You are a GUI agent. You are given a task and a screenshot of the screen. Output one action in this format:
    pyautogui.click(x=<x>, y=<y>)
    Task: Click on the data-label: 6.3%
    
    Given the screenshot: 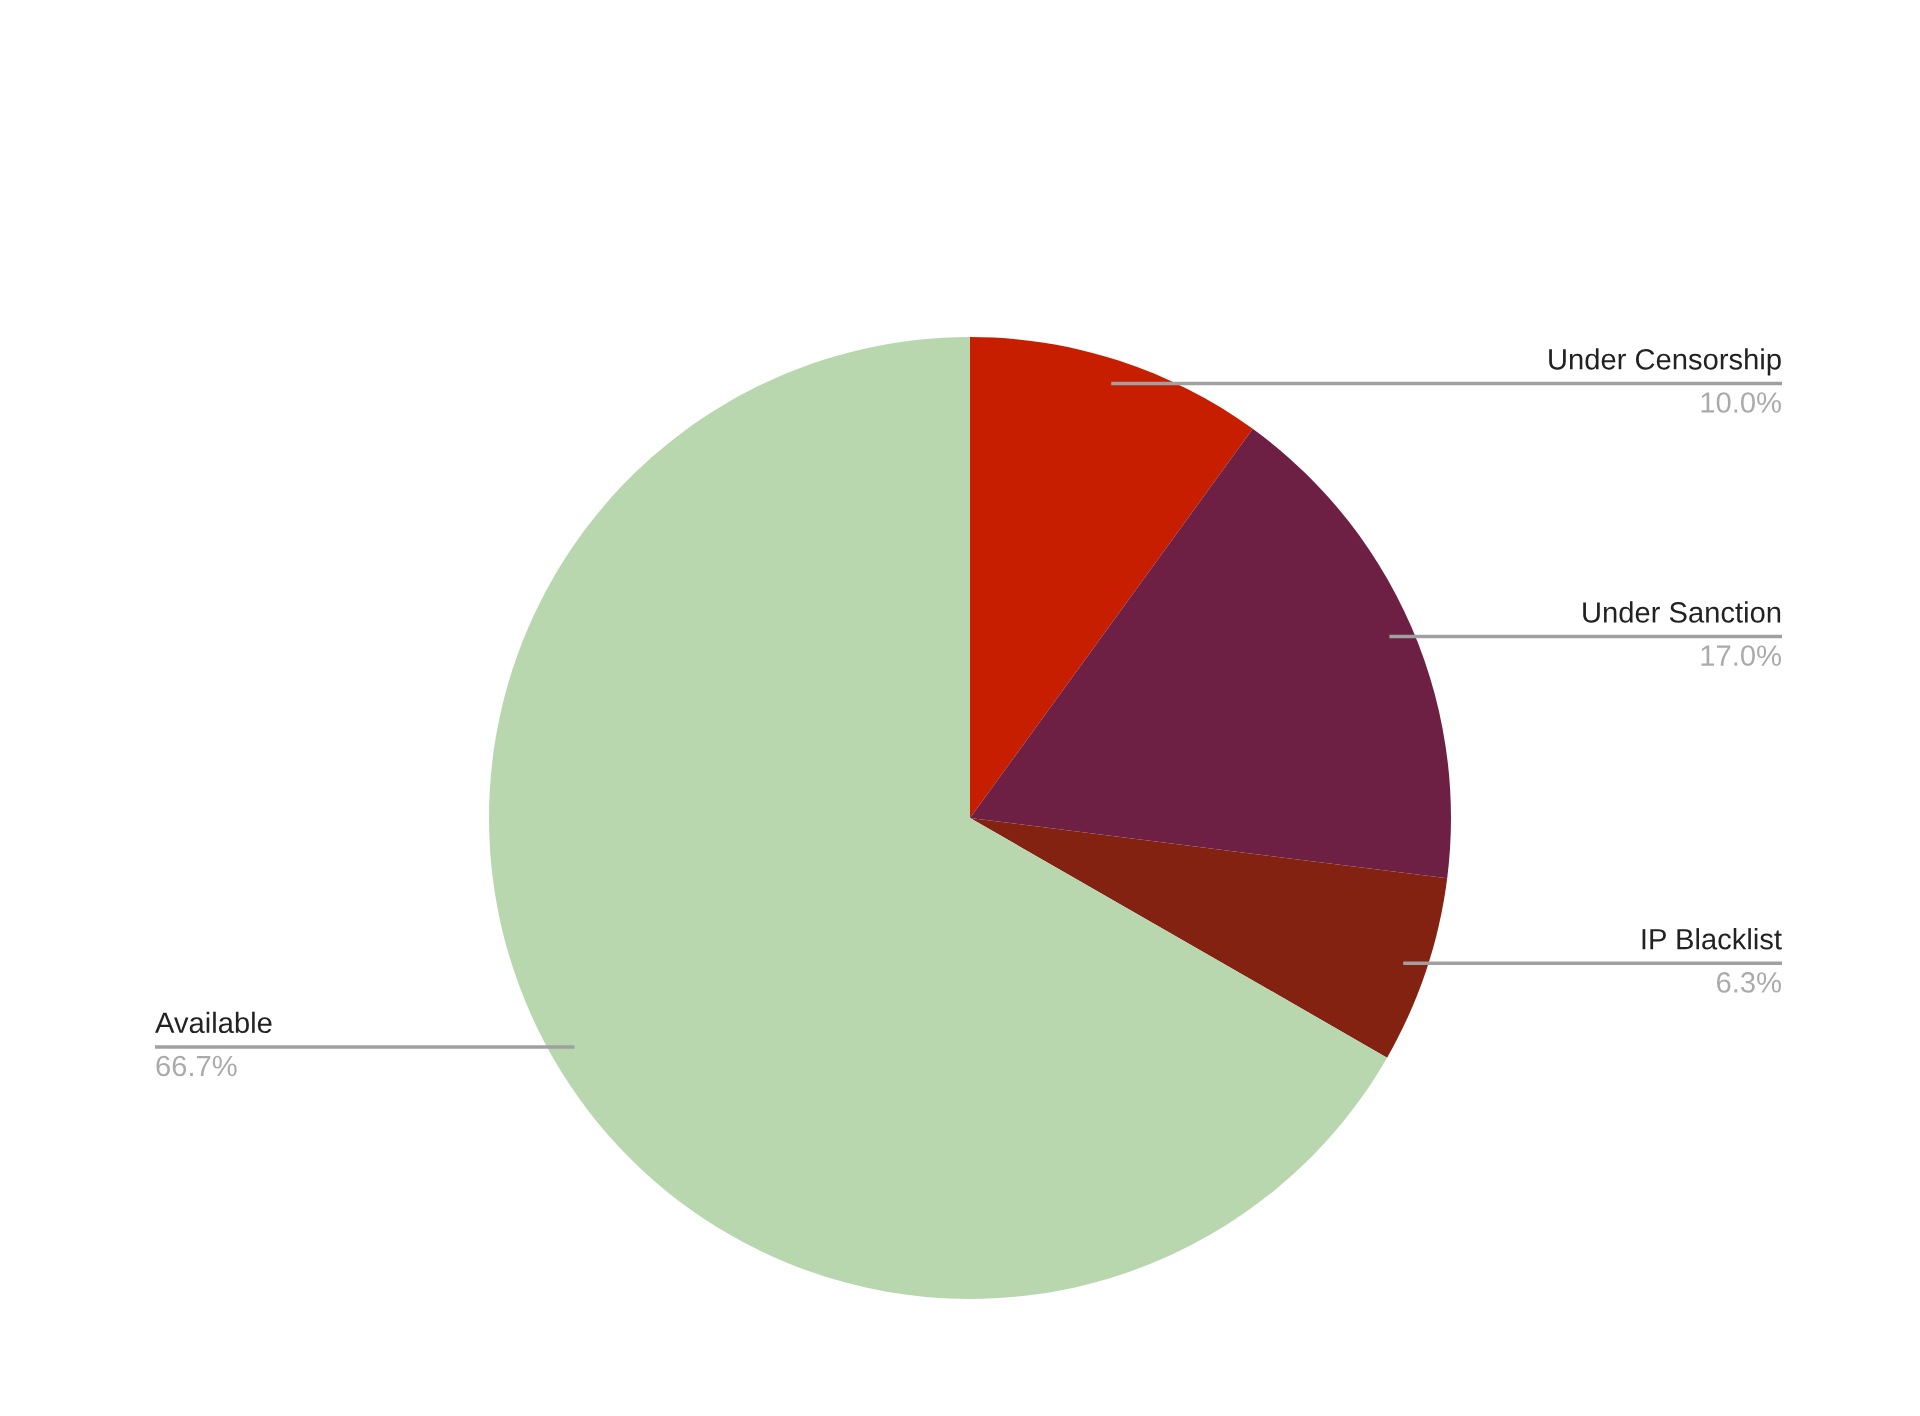 What is the action you would take?
    pyautogui.click(x=1749, y=982)
    